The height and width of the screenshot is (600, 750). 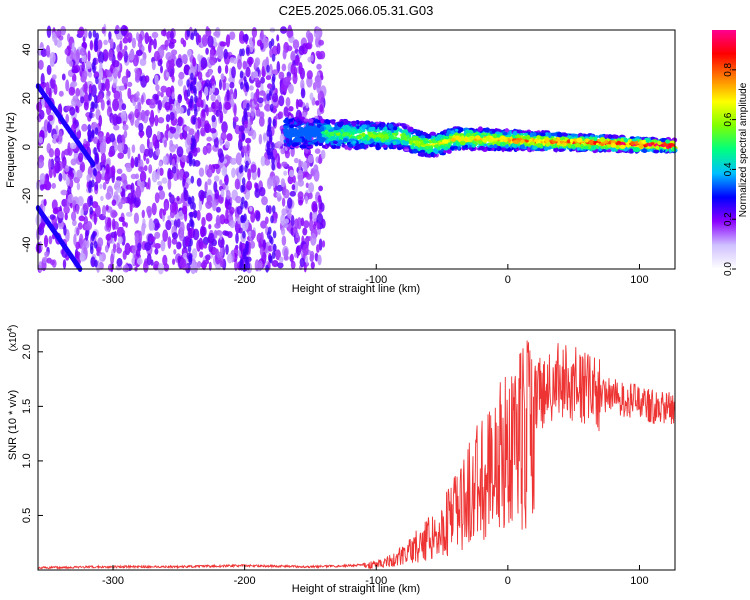 What do you see at coordinates (728, 169) in the screenshot?
I see `colorbar-tick-label: 0.4` at bounding box center [728, 169].